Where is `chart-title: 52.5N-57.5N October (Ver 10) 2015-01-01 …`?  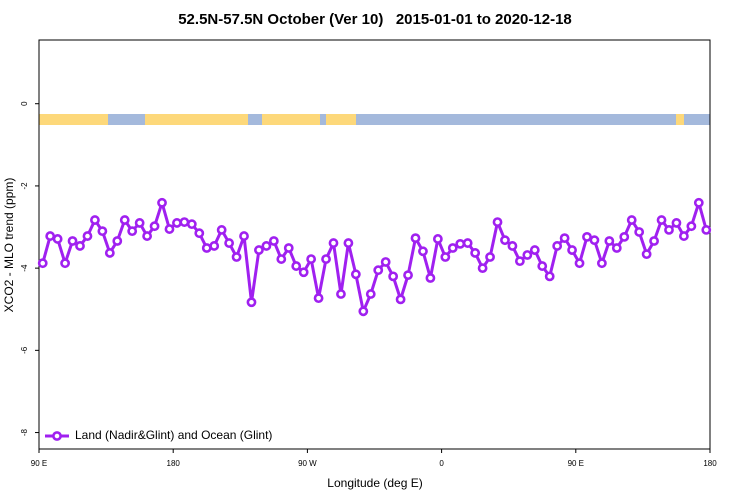 chart-title: 52.5N-57.5N October (Ver 10) 2015-01-01 … is located at coordinates (375, 19).